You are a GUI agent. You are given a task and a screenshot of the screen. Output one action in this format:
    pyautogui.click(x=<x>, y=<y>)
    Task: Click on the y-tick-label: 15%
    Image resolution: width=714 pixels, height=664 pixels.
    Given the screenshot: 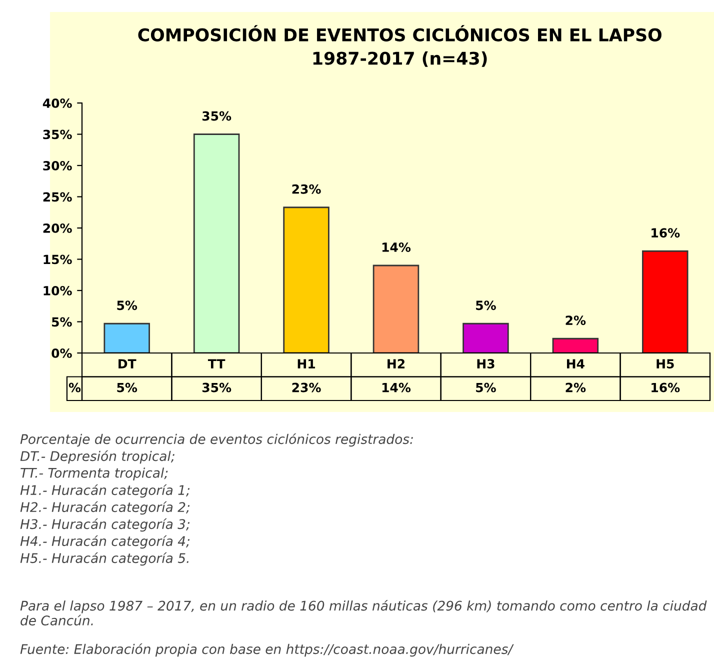 What is the action you would take?
    pyautogui.click(x=58, y=259)
    